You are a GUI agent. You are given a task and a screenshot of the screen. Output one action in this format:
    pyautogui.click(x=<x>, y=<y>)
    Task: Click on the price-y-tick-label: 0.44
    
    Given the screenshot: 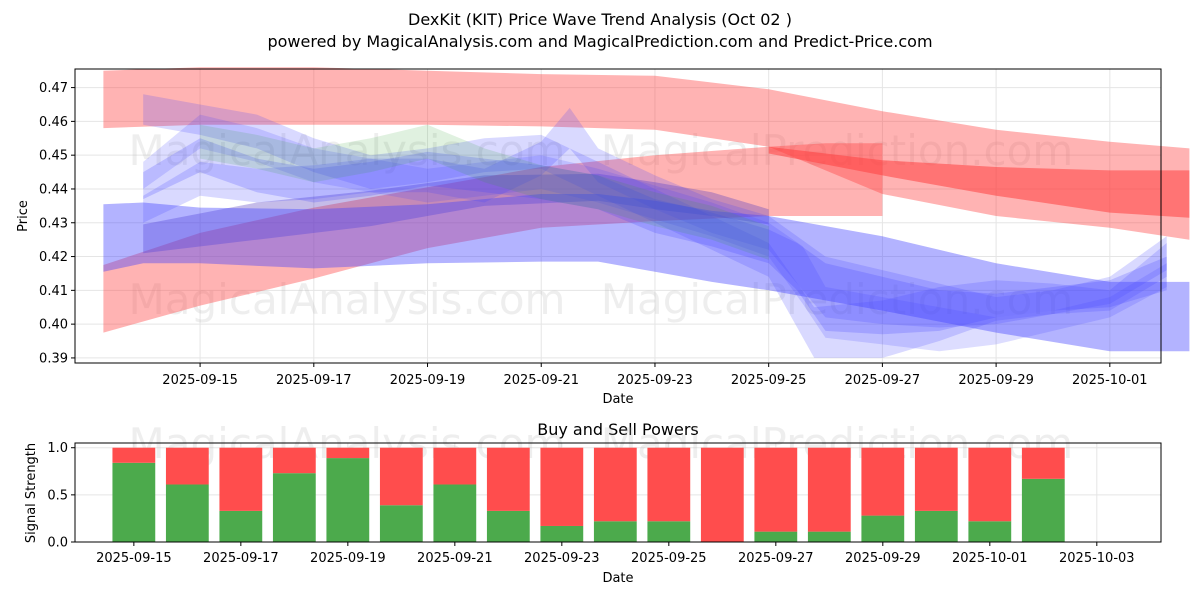 What is the action you would take?
    pyautogui.click(x=53, y=189)
    